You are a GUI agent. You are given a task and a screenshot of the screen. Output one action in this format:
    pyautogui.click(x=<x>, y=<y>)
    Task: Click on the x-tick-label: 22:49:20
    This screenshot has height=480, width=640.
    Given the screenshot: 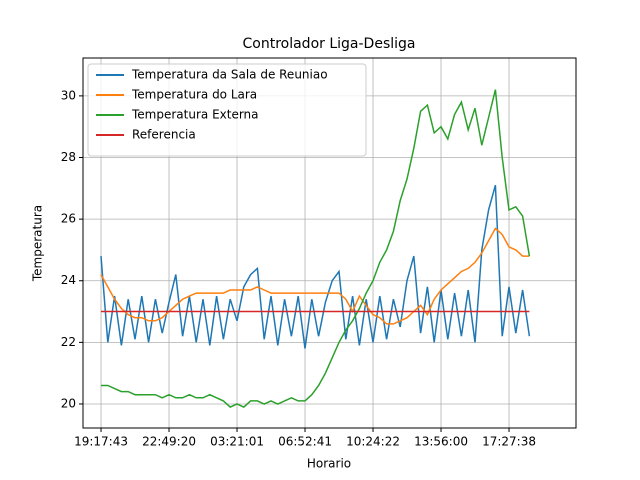 What is the action you would take?
    pyautogui.click(x=169, y=442)
    